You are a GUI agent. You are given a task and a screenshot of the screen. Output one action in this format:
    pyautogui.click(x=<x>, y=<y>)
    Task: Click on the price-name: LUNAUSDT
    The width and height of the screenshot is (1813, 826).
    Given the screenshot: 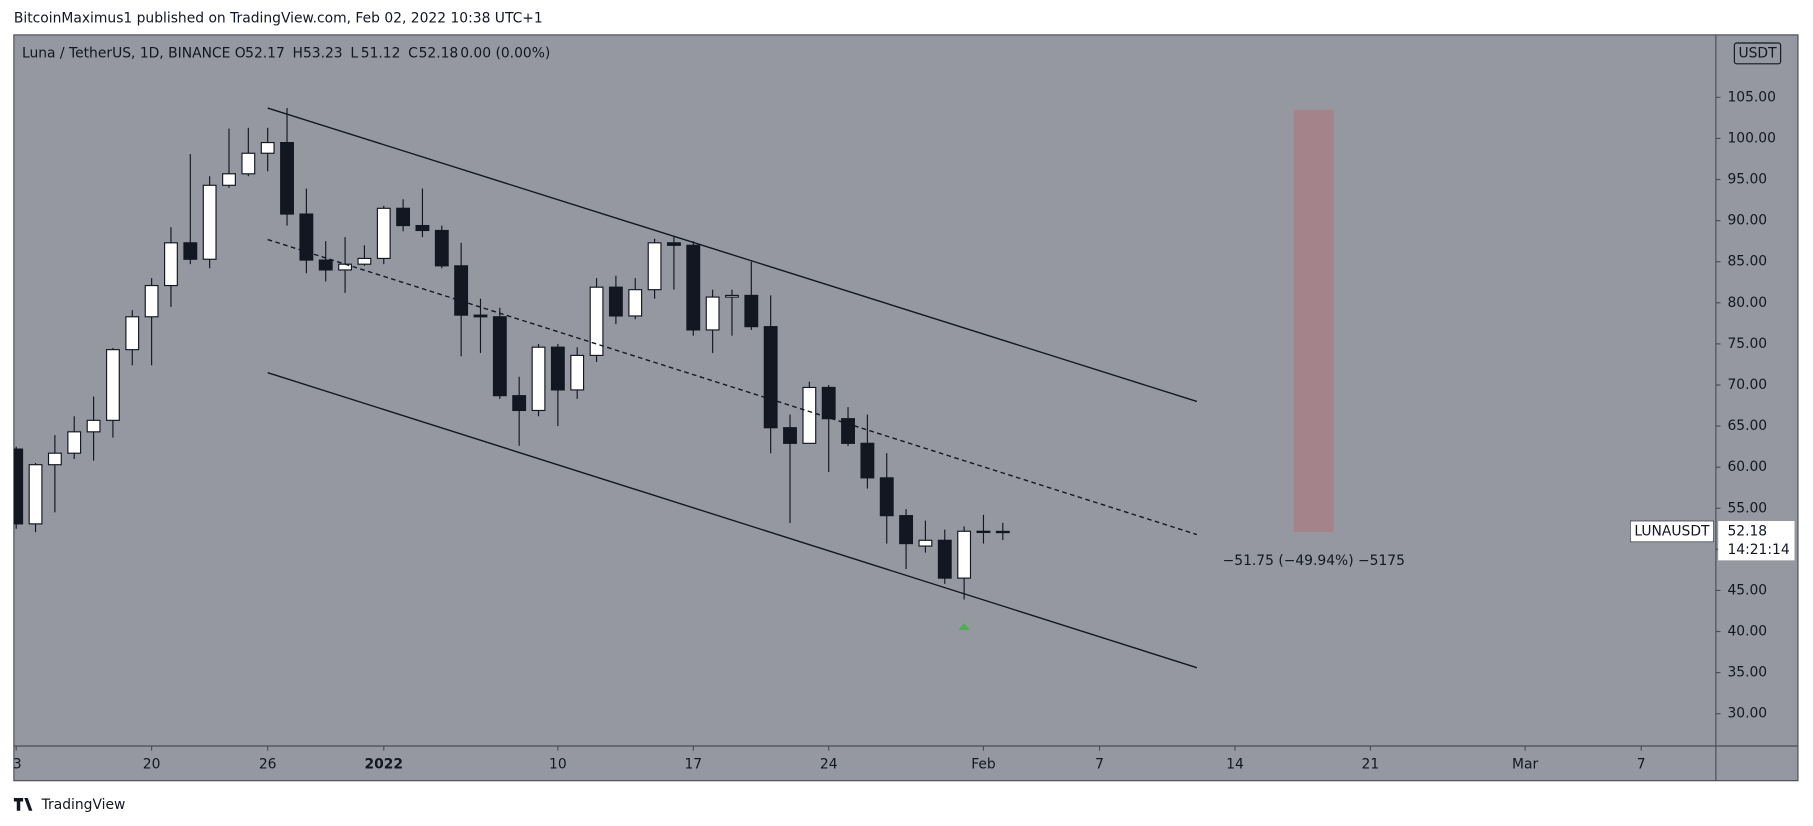 What is the action you would take?
    pyautogui.click(x=1672, y=531)
    